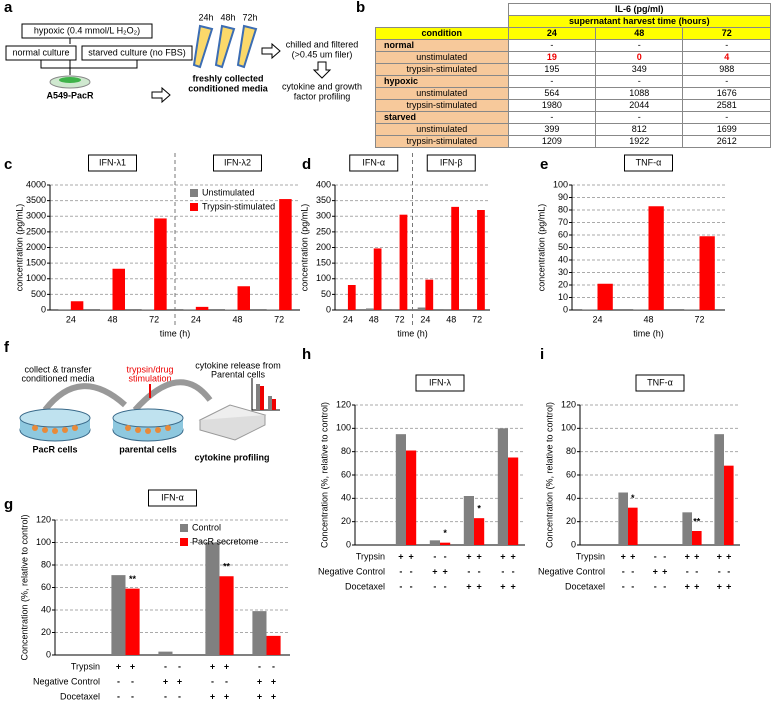 This screenshot has width=773, height=705. I want to click on cell: 1088, so click(639, 93).